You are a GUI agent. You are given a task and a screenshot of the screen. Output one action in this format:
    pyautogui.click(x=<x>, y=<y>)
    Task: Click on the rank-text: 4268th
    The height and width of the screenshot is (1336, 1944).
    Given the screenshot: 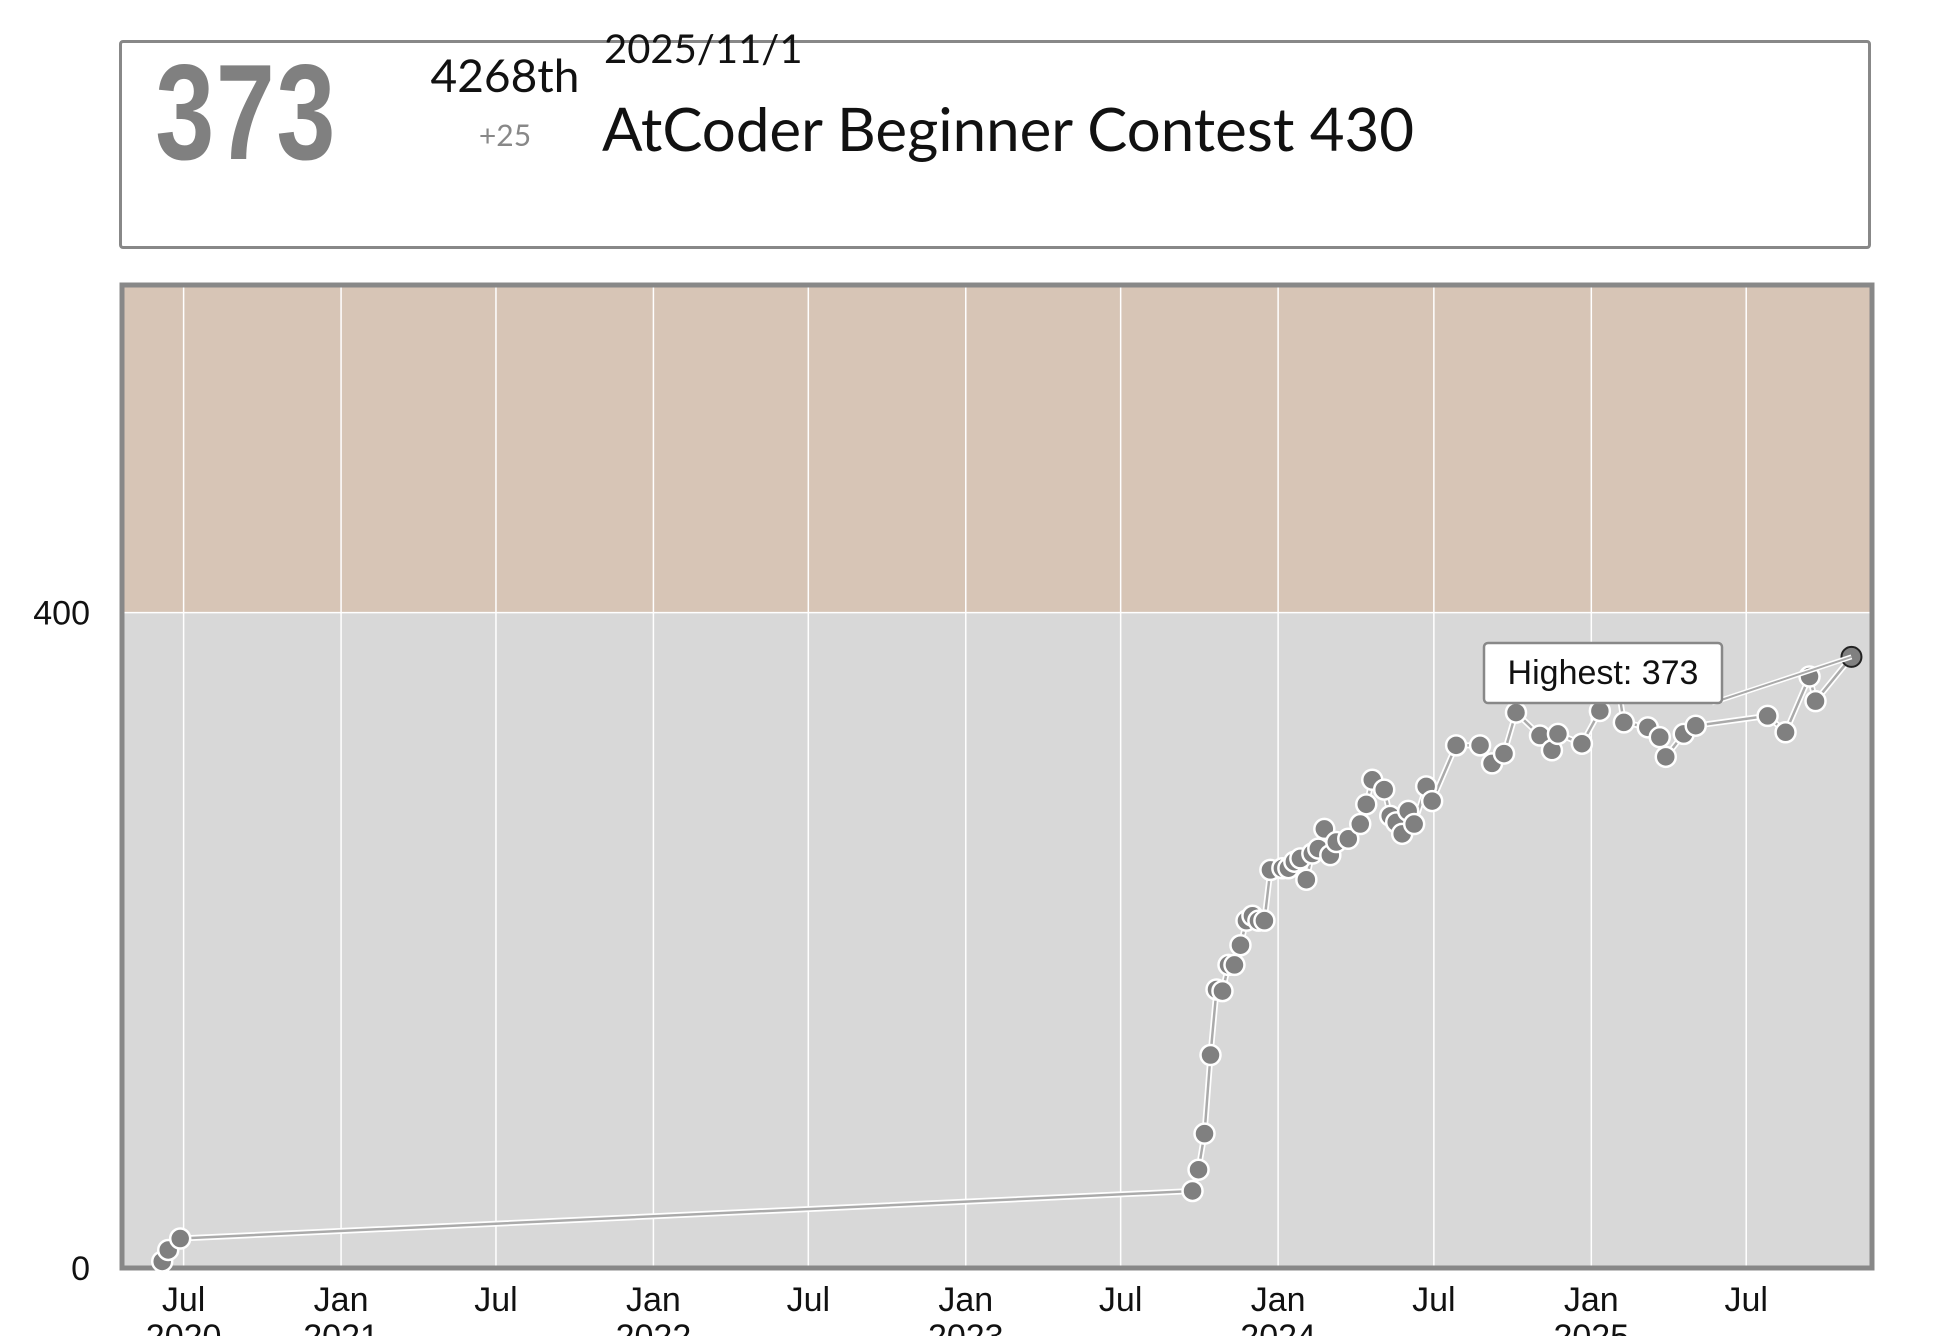 What is the action you would take?
    pyautogui.click(x=505, y=74)
    